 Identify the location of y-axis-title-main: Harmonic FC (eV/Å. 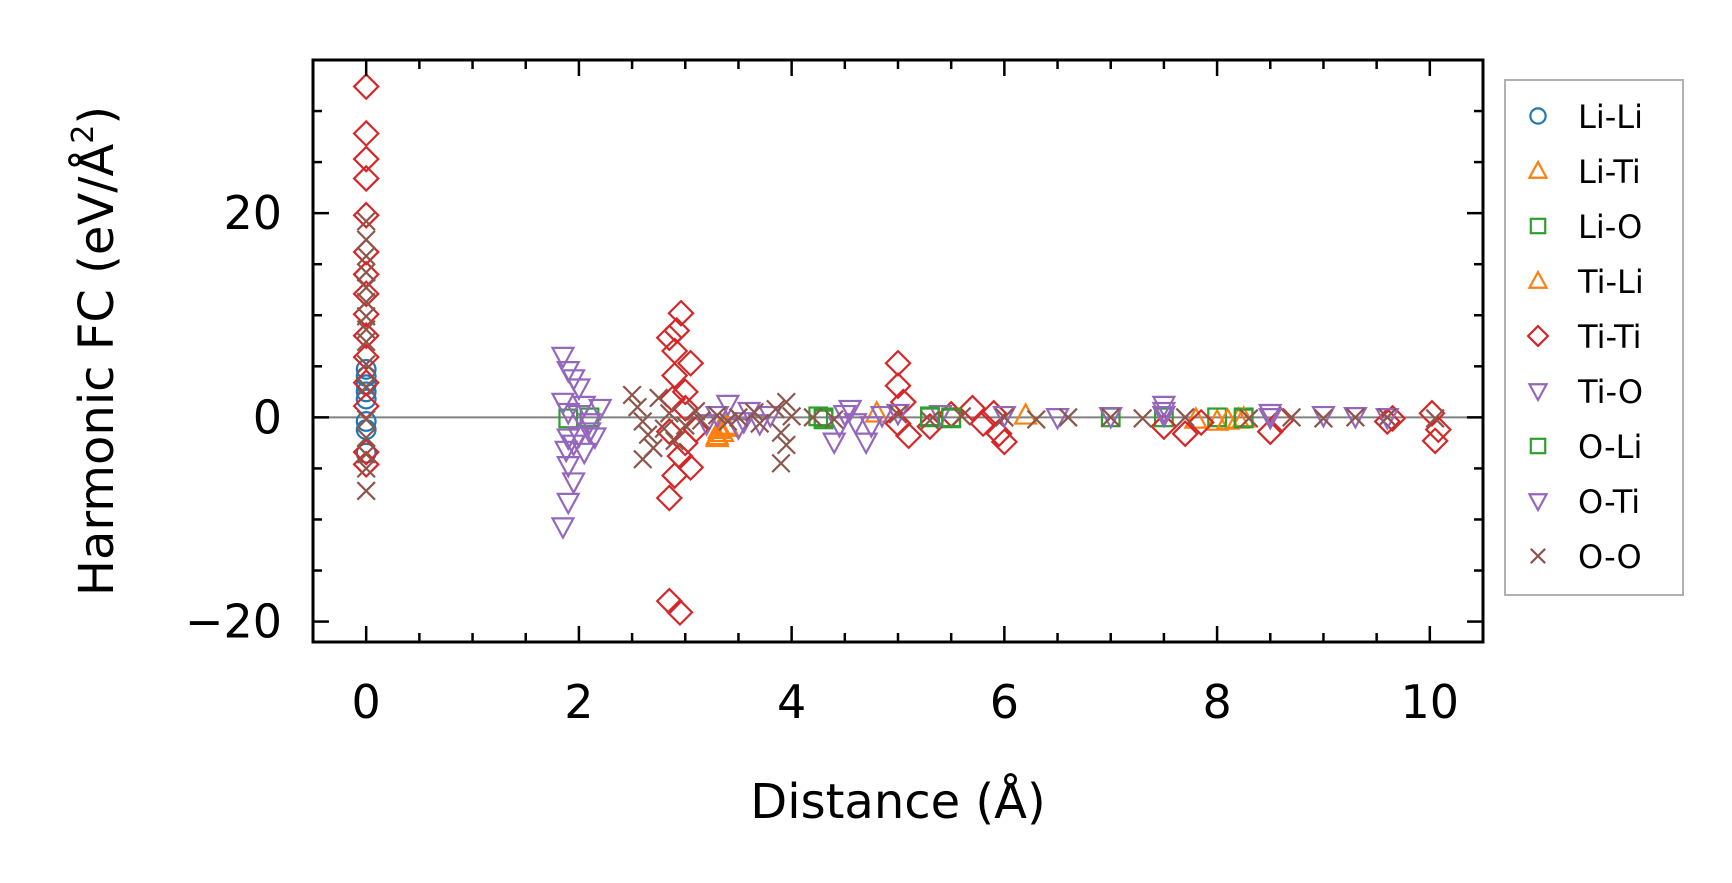
(96, 370).